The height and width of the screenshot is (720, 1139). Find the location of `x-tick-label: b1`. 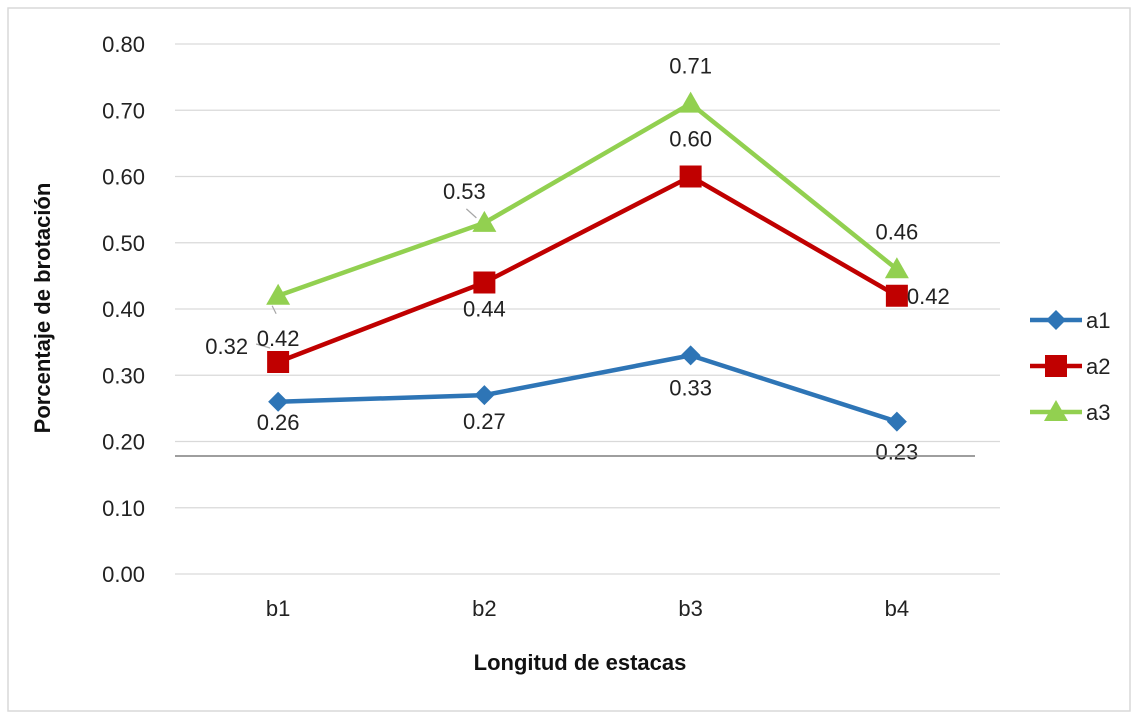

x-tick-label: b1 is located at coordinates (278, 608).